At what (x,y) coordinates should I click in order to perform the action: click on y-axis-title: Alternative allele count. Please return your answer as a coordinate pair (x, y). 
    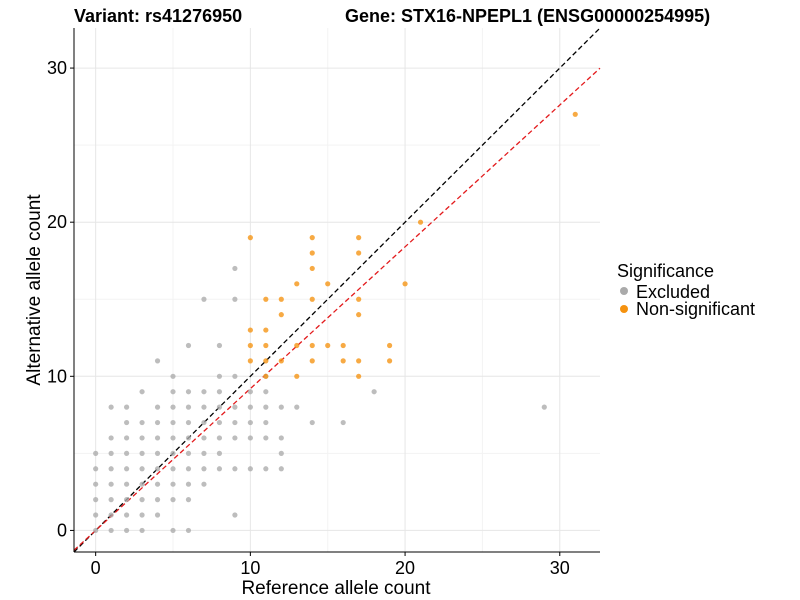
    Looking at the image, I should click on (34, 290).